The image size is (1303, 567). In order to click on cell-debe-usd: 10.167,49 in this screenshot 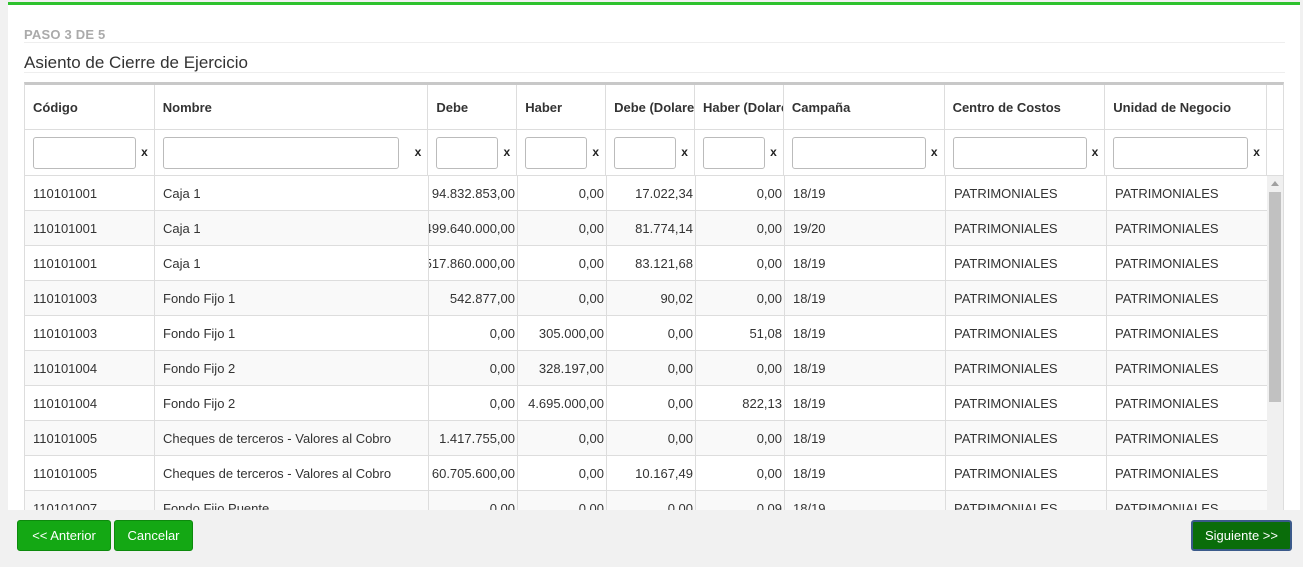, I will do `click(651, 473)`.